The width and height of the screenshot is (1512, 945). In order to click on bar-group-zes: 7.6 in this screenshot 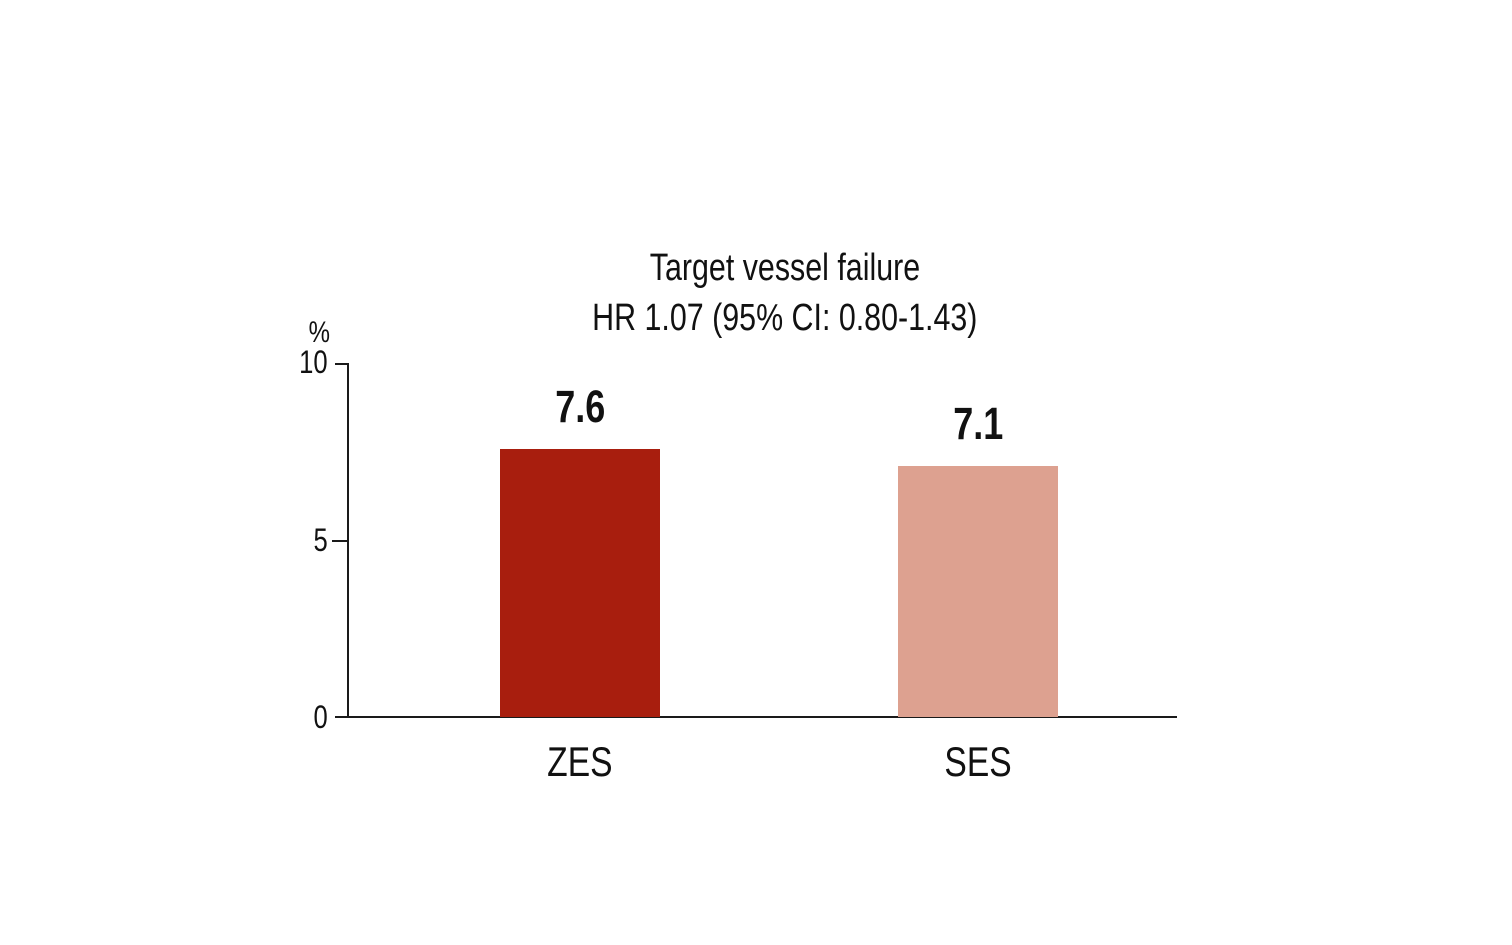, I will do `click(580, 540)`.